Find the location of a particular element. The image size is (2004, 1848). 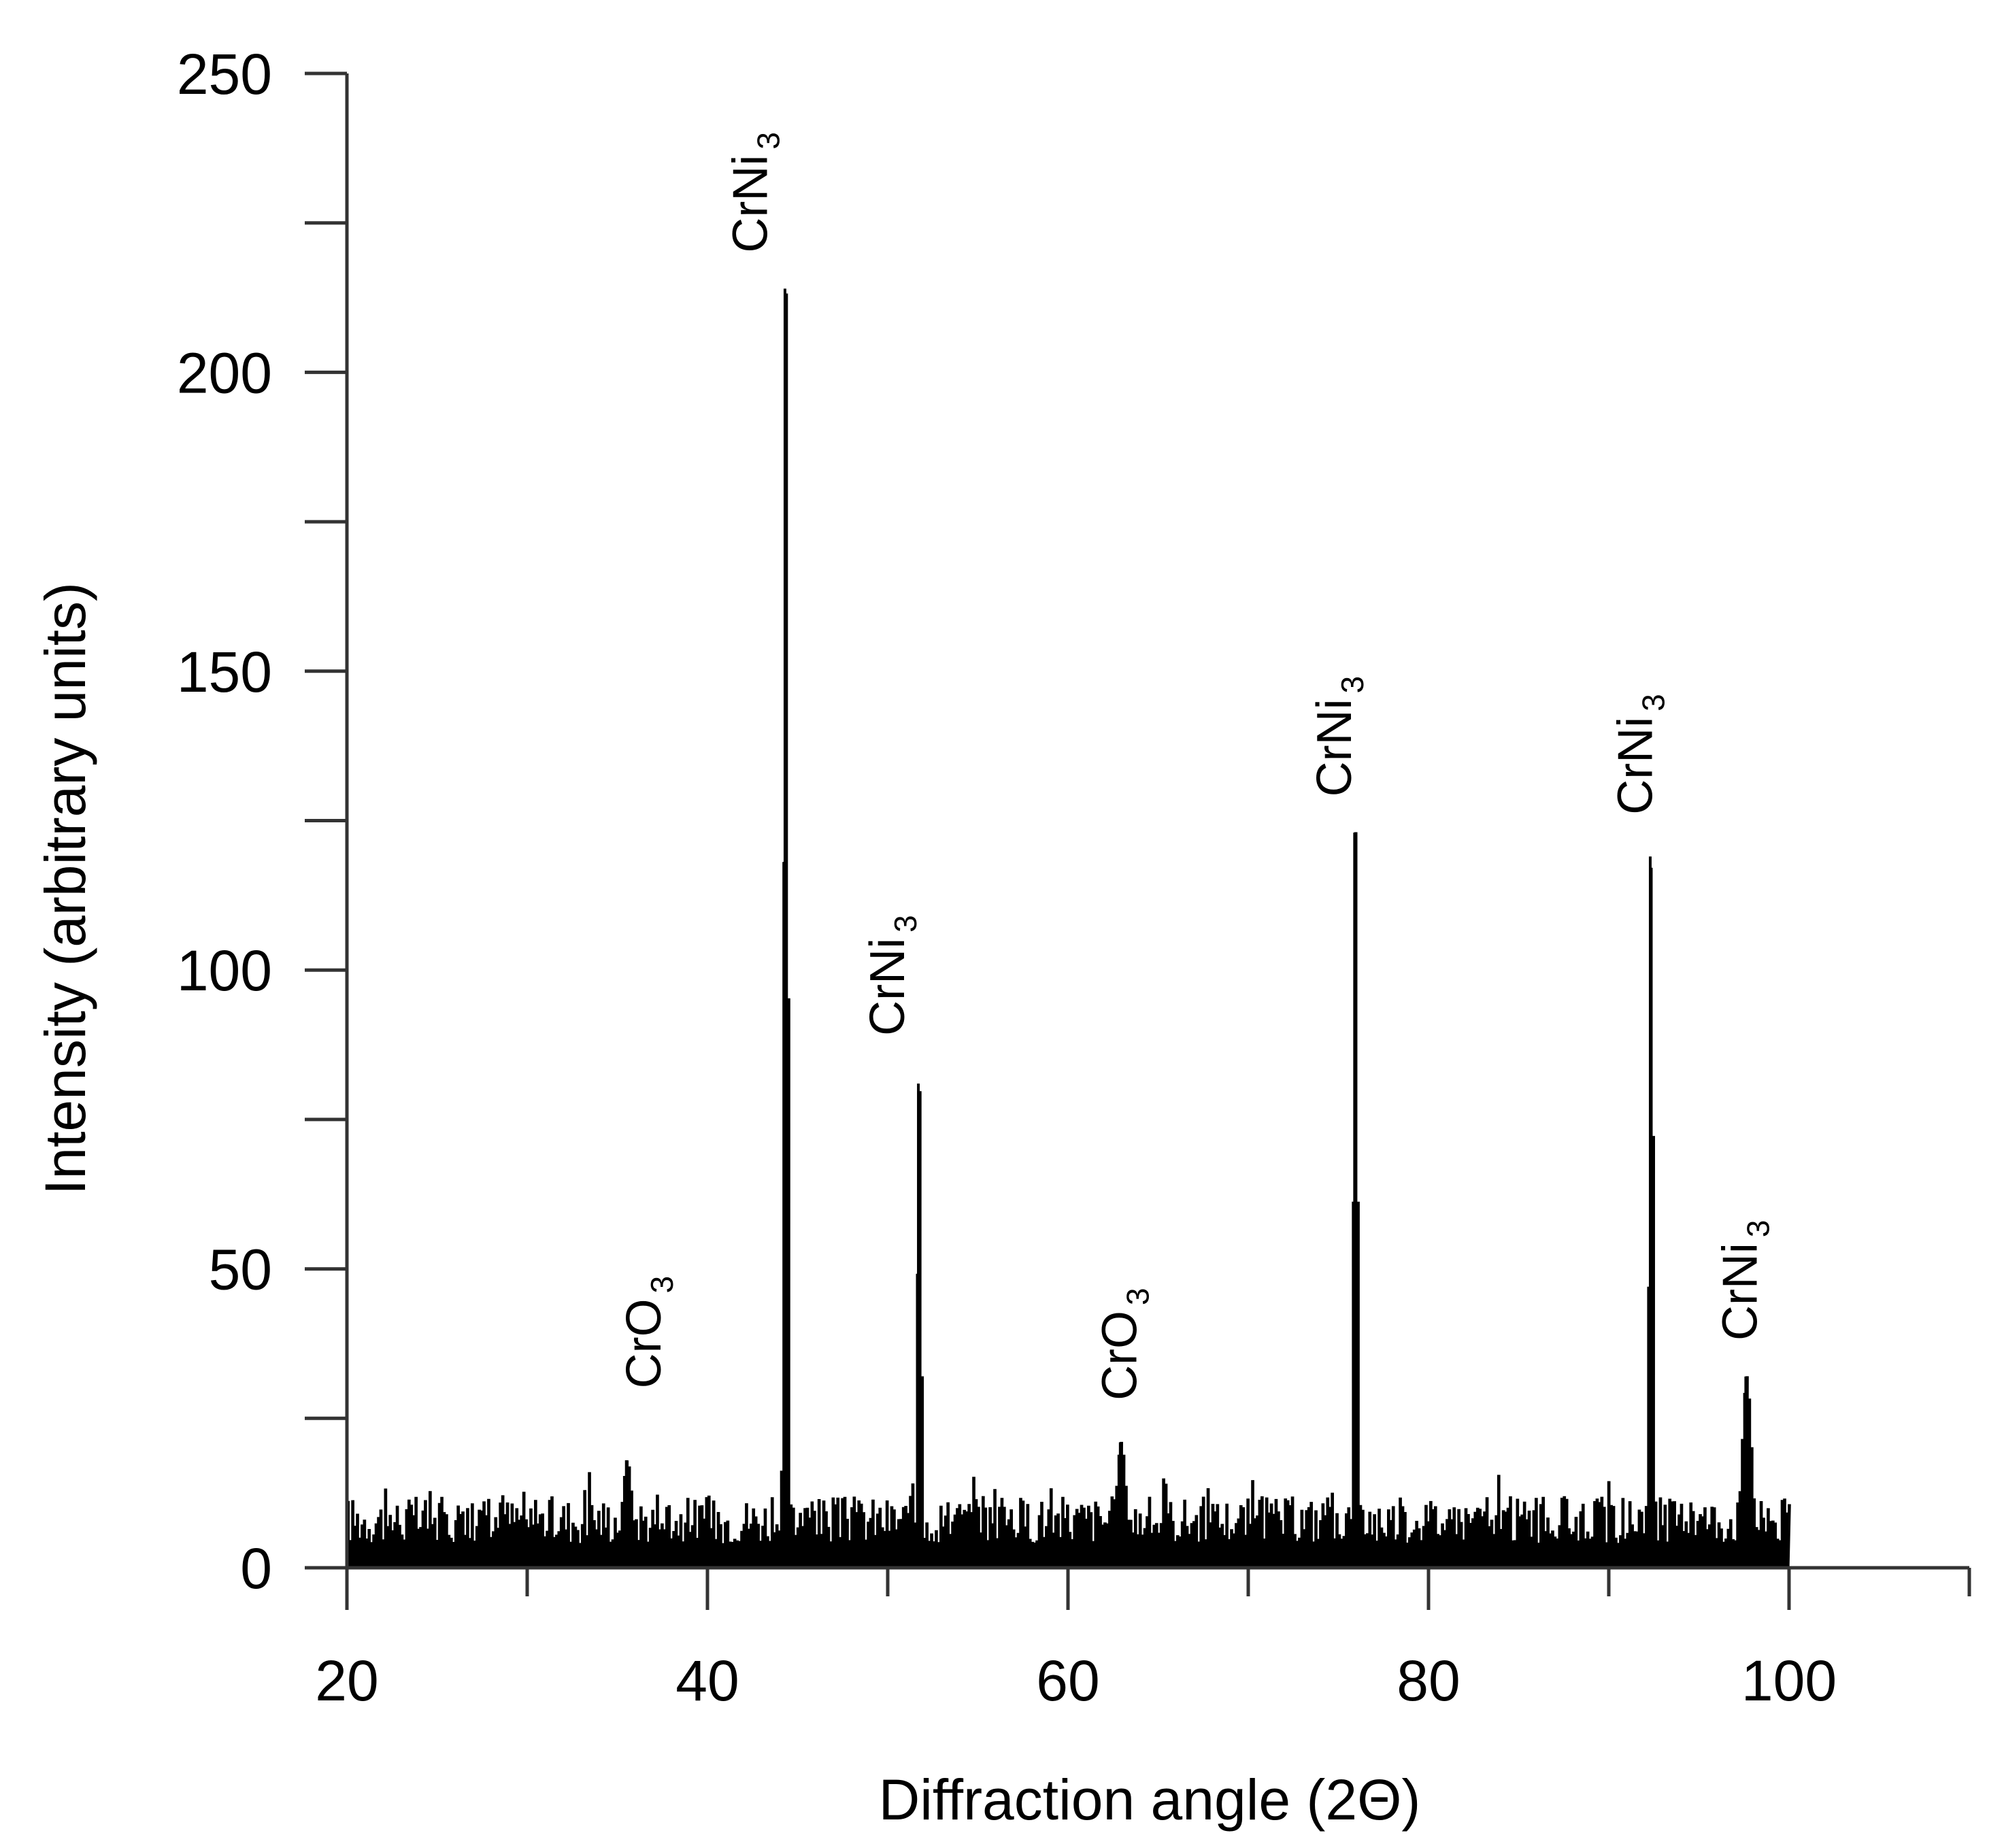

x-tick-label: 60 is located at coordinates (1067, 1681).